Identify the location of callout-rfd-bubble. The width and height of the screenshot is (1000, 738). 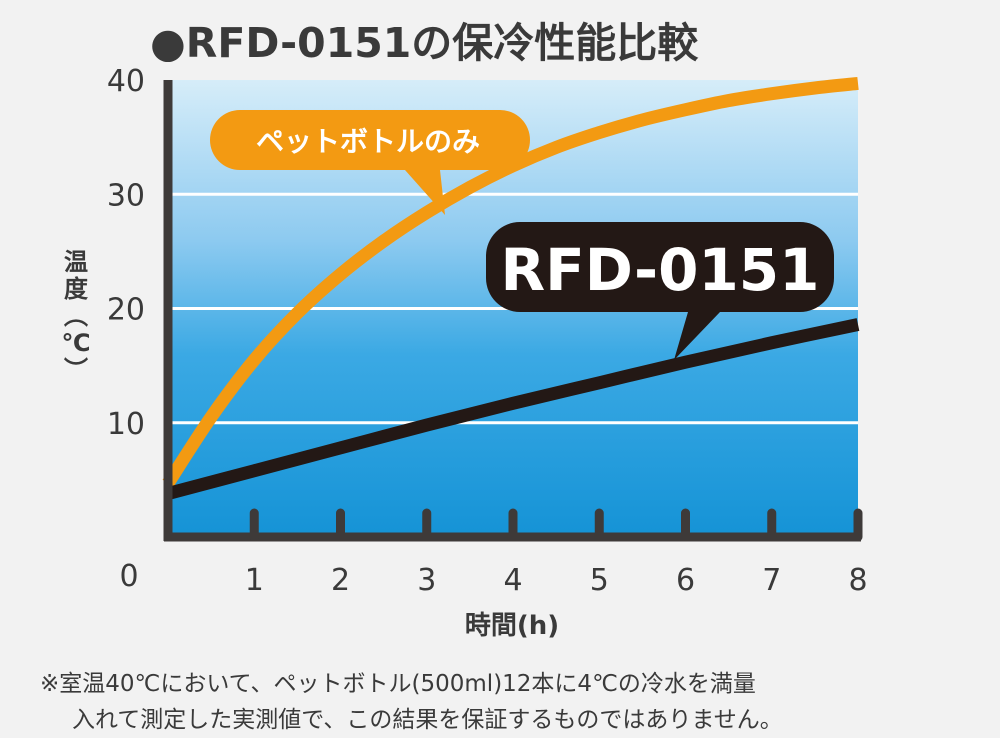
(660, 291).